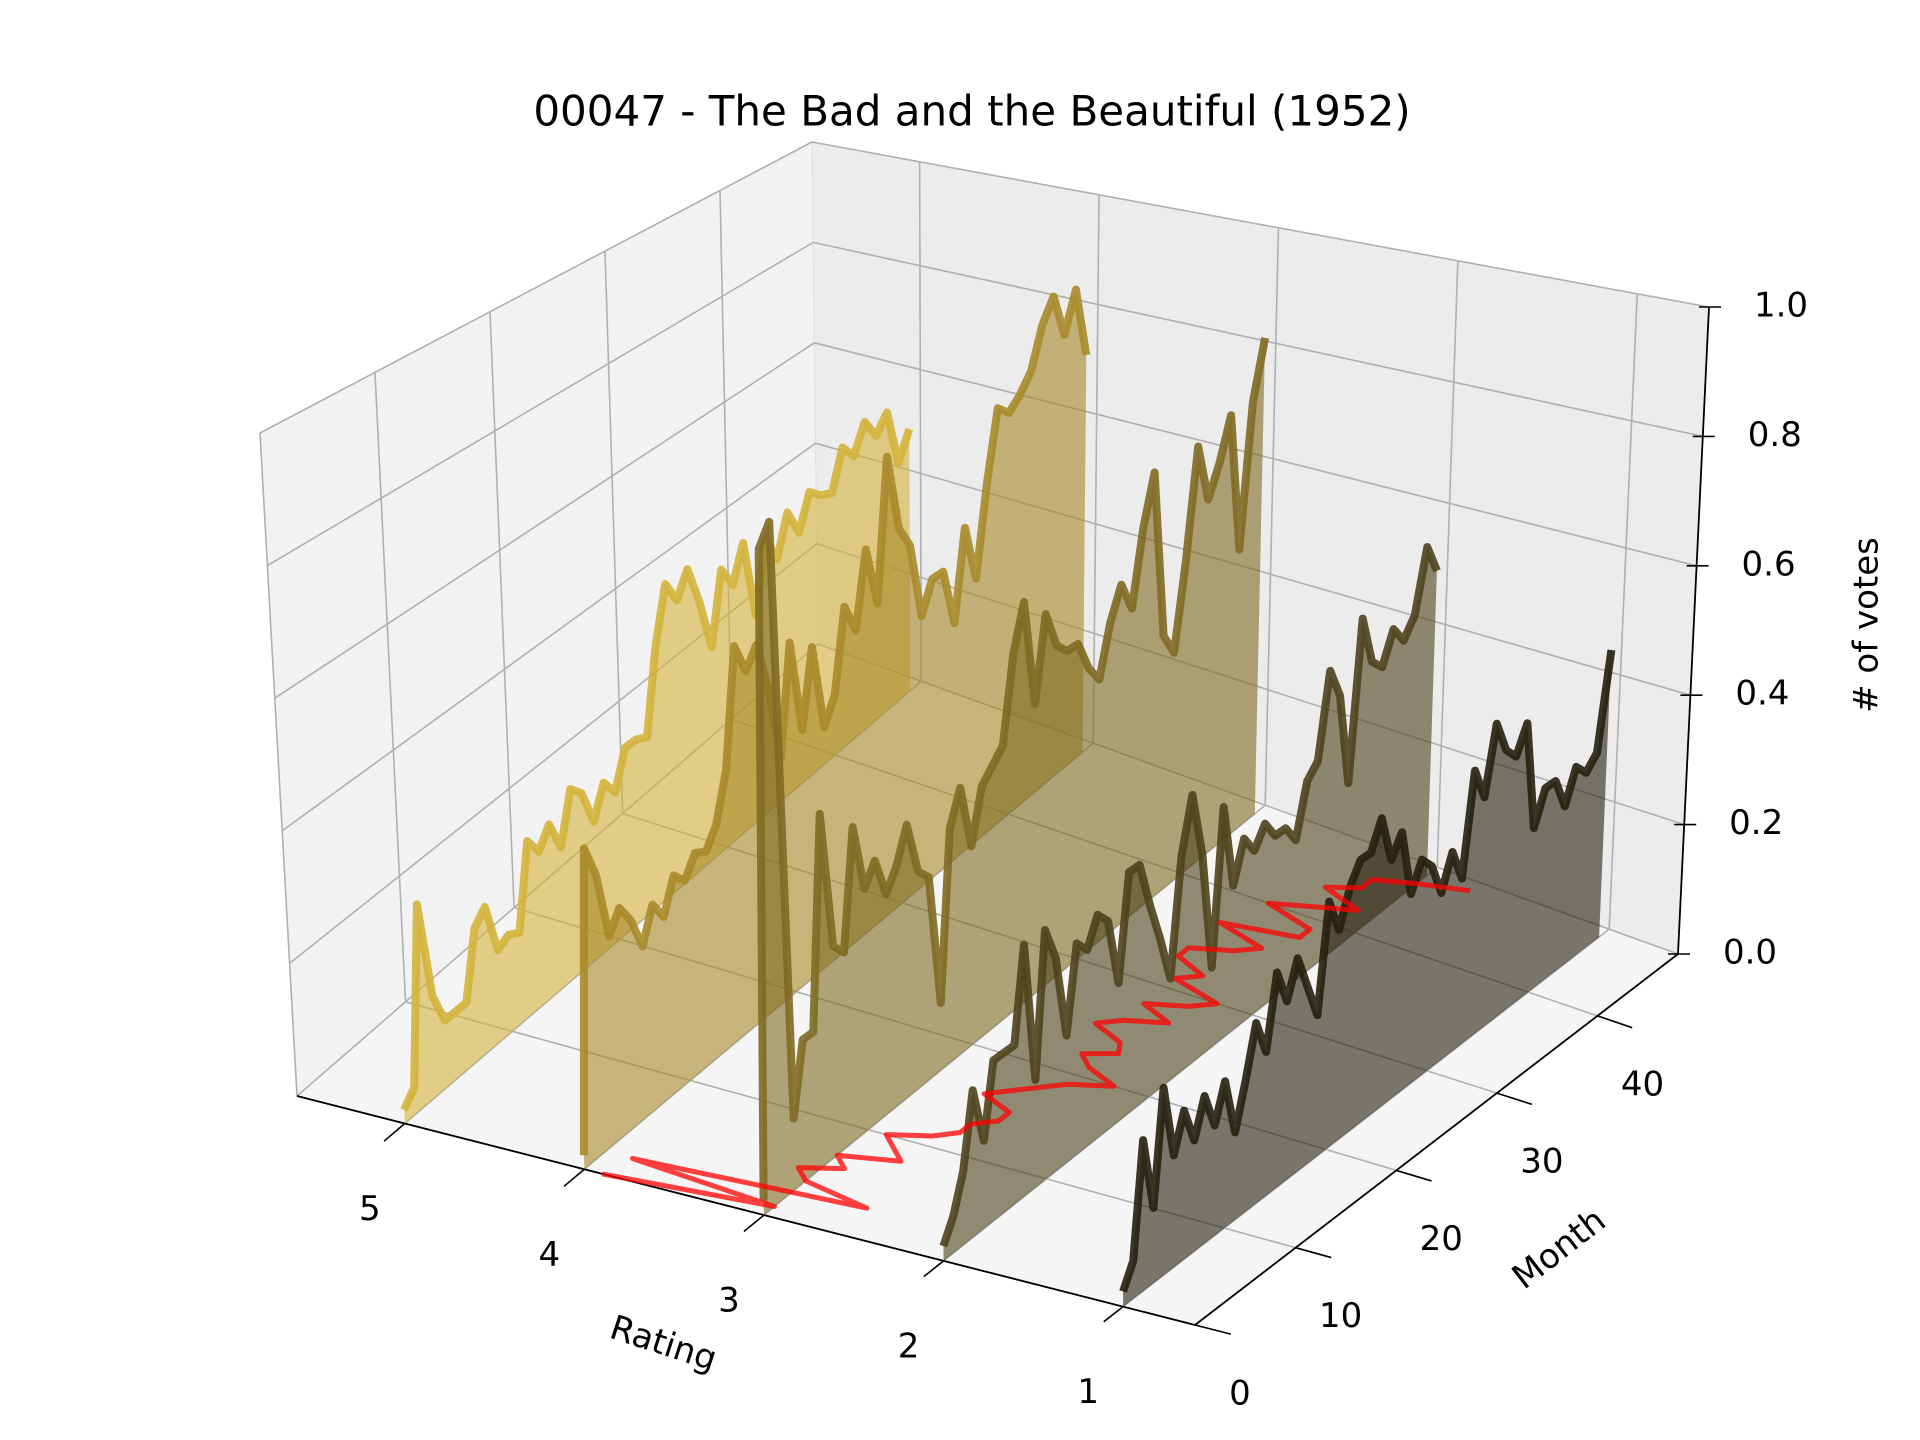 The height and width of the screenshot is (1440, 1920). I want to click on y-axis-label: Month, so click(1559, 1248).